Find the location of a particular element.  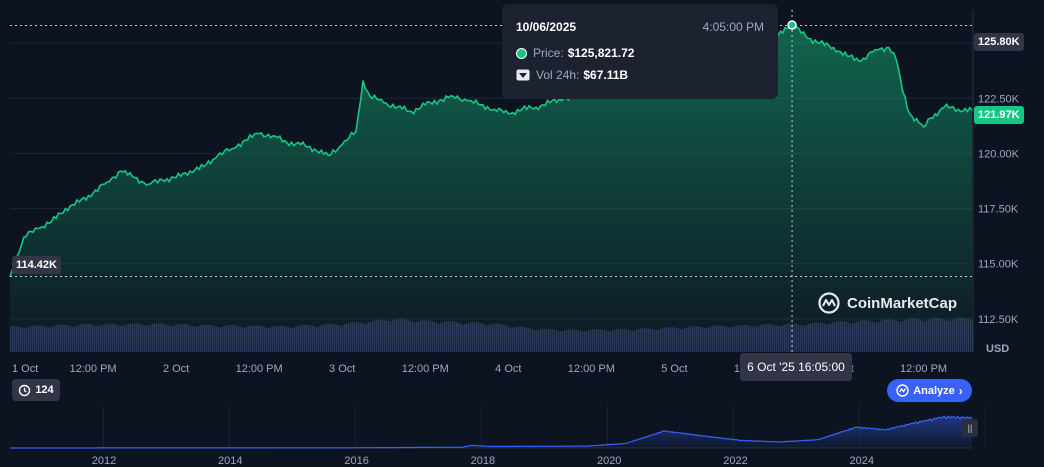

history-count: 124 is located at coordinates (44, 390).